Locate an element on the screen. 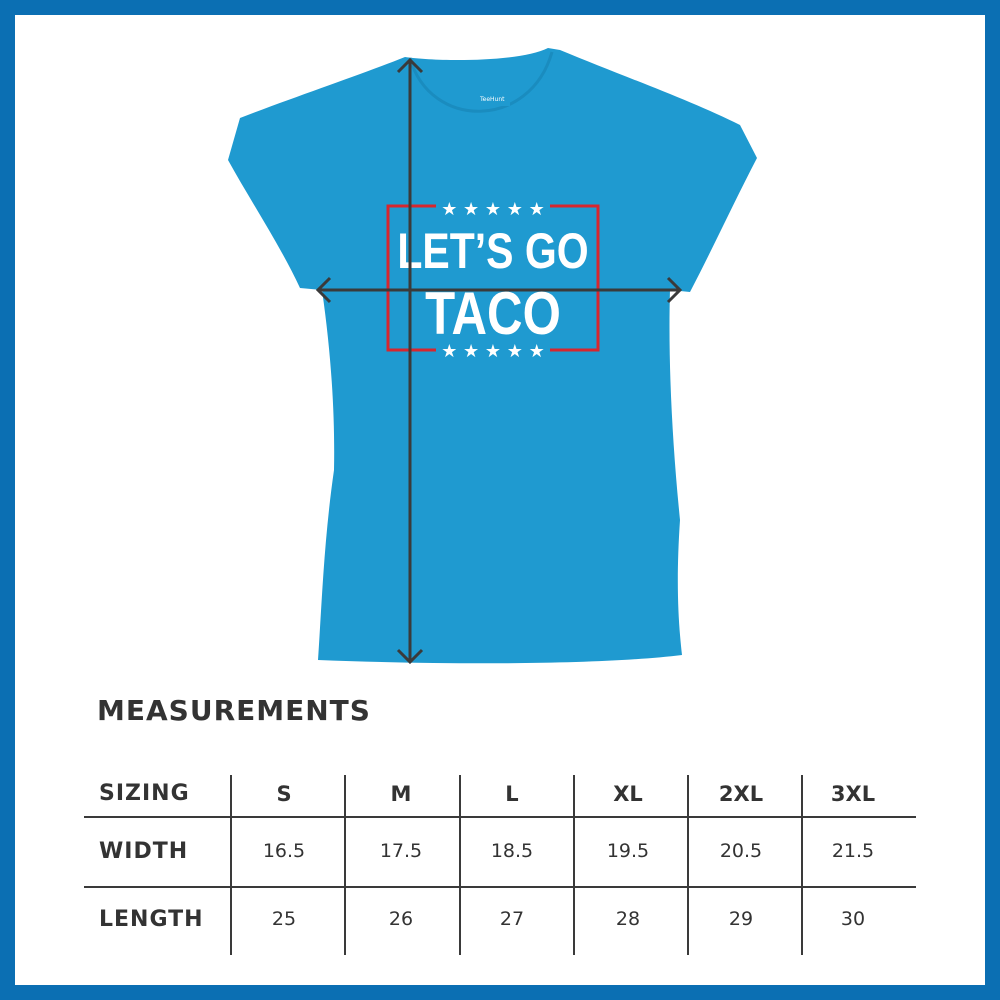 The height and width of the screenshot is (1000, 1000). brand-logo: TeeHunt is located at coordinates (492, 99).